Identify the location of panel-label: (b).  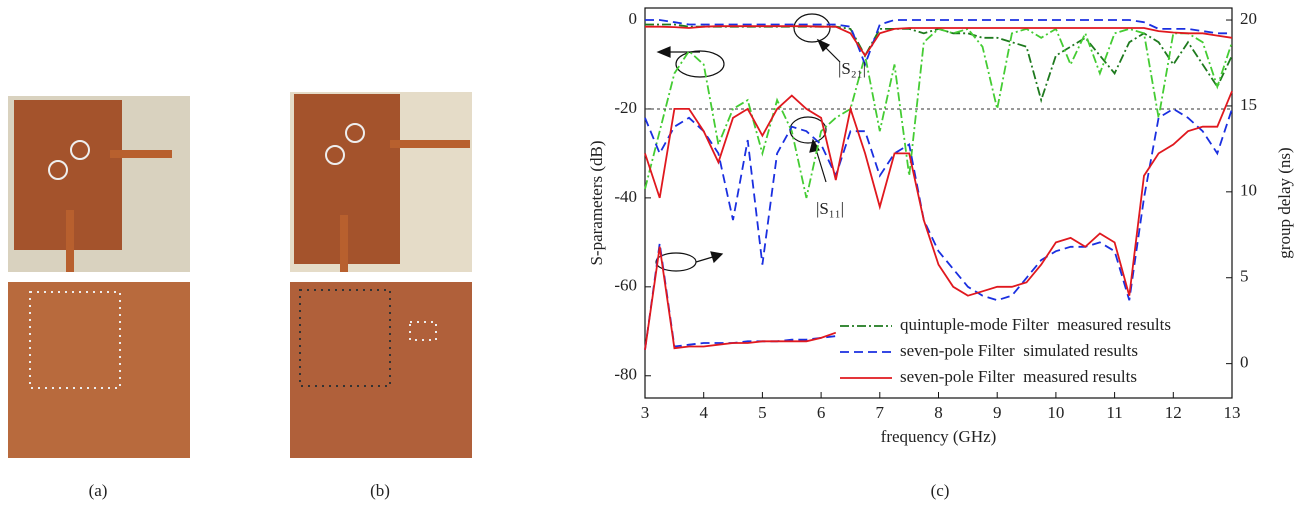
(380, 490).